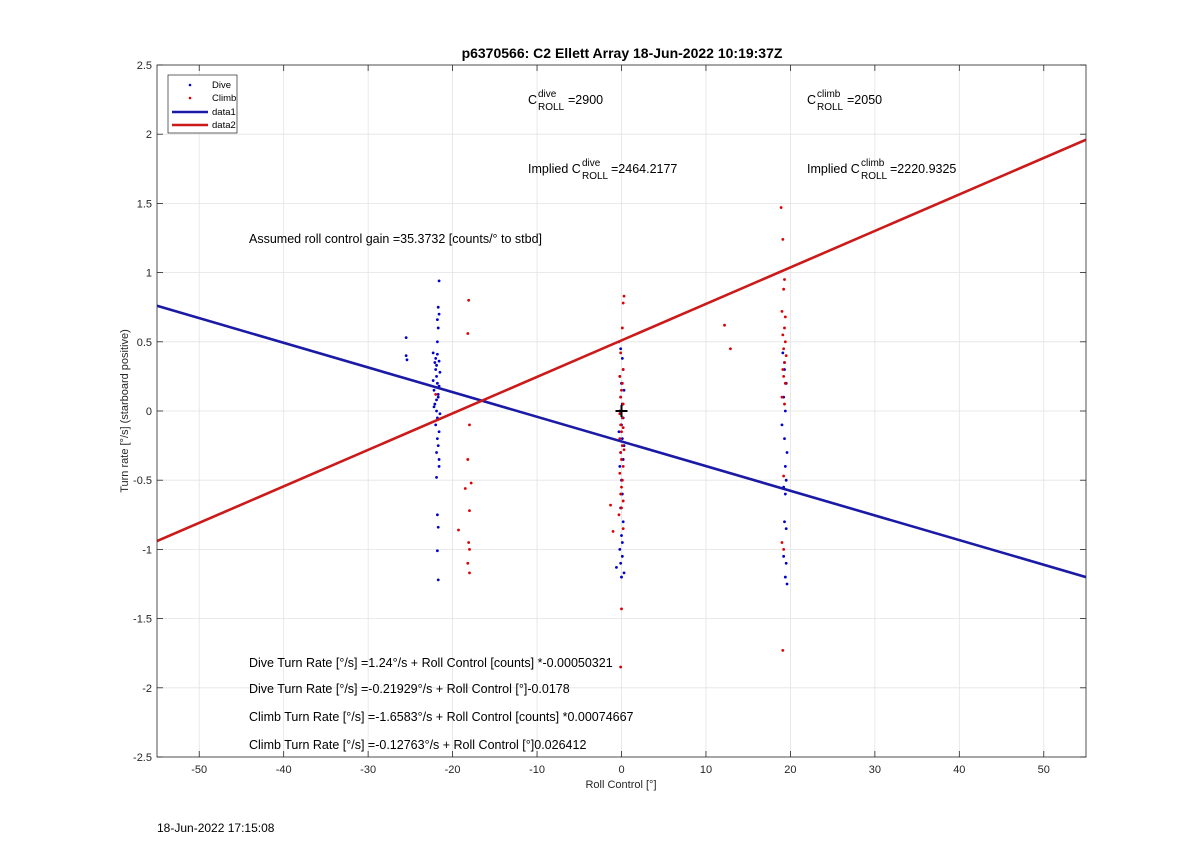 This screenshot has height=851, width=1200. What do you see at coordinates (125, 411) in the screenshot?
I see `y-axis-label: Turn rate [°/s] (starboard positive)` at bounding box center [125, 411].